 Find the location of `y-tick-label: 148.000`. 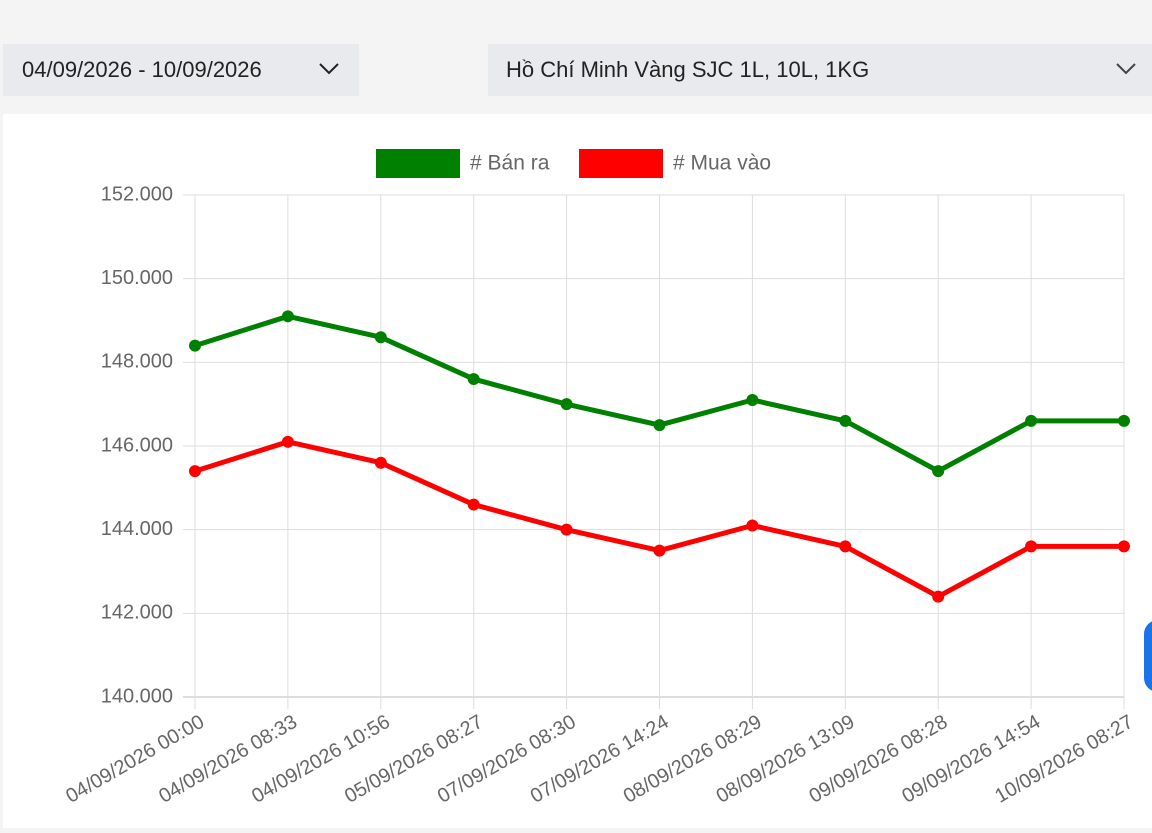

y-tick-label: 148.000 is located at coordinates (137, 362).